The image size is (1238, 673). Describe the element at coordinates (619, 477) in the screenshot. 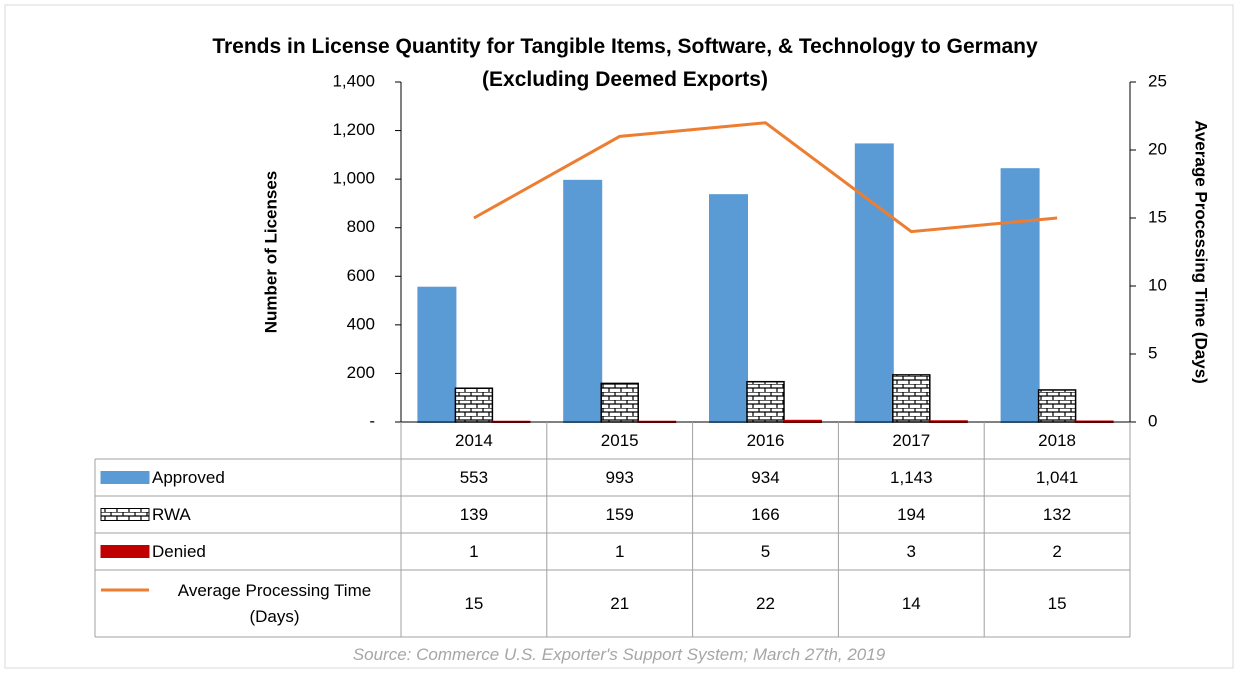

I see `table-value: 993` at that location.